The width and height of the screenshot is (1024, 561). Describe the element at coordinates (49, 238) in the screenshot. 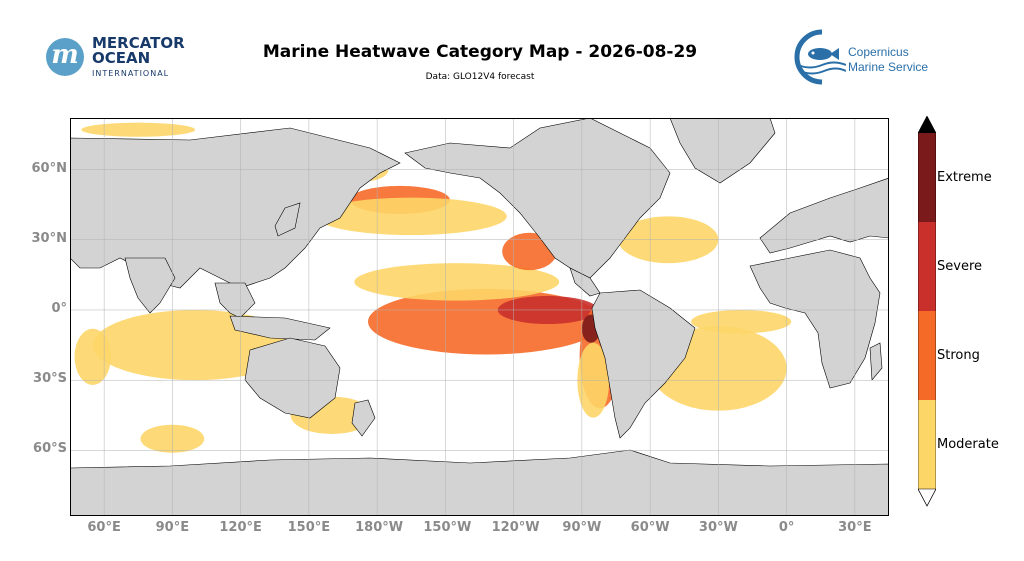

I see `lat-tick-label: 30°N` at that location.